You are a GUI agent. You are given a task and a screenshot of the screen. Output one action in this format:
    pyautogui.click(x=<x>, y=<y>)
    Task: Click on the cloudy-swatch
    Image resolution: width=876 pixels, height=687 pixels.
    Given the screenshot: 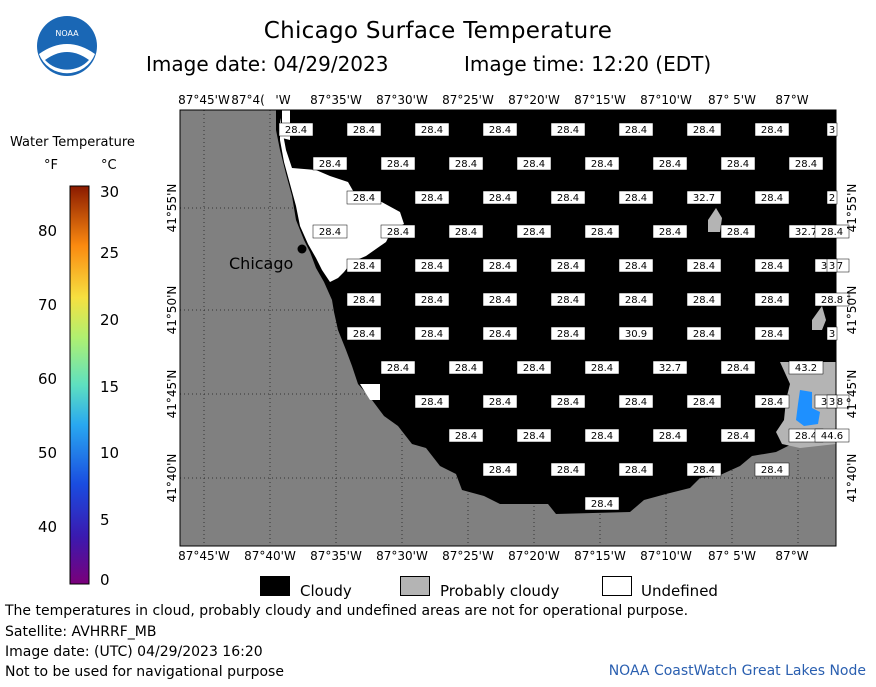 What is the action you would take?
    pyautogui.click(x=275, y=586)
    